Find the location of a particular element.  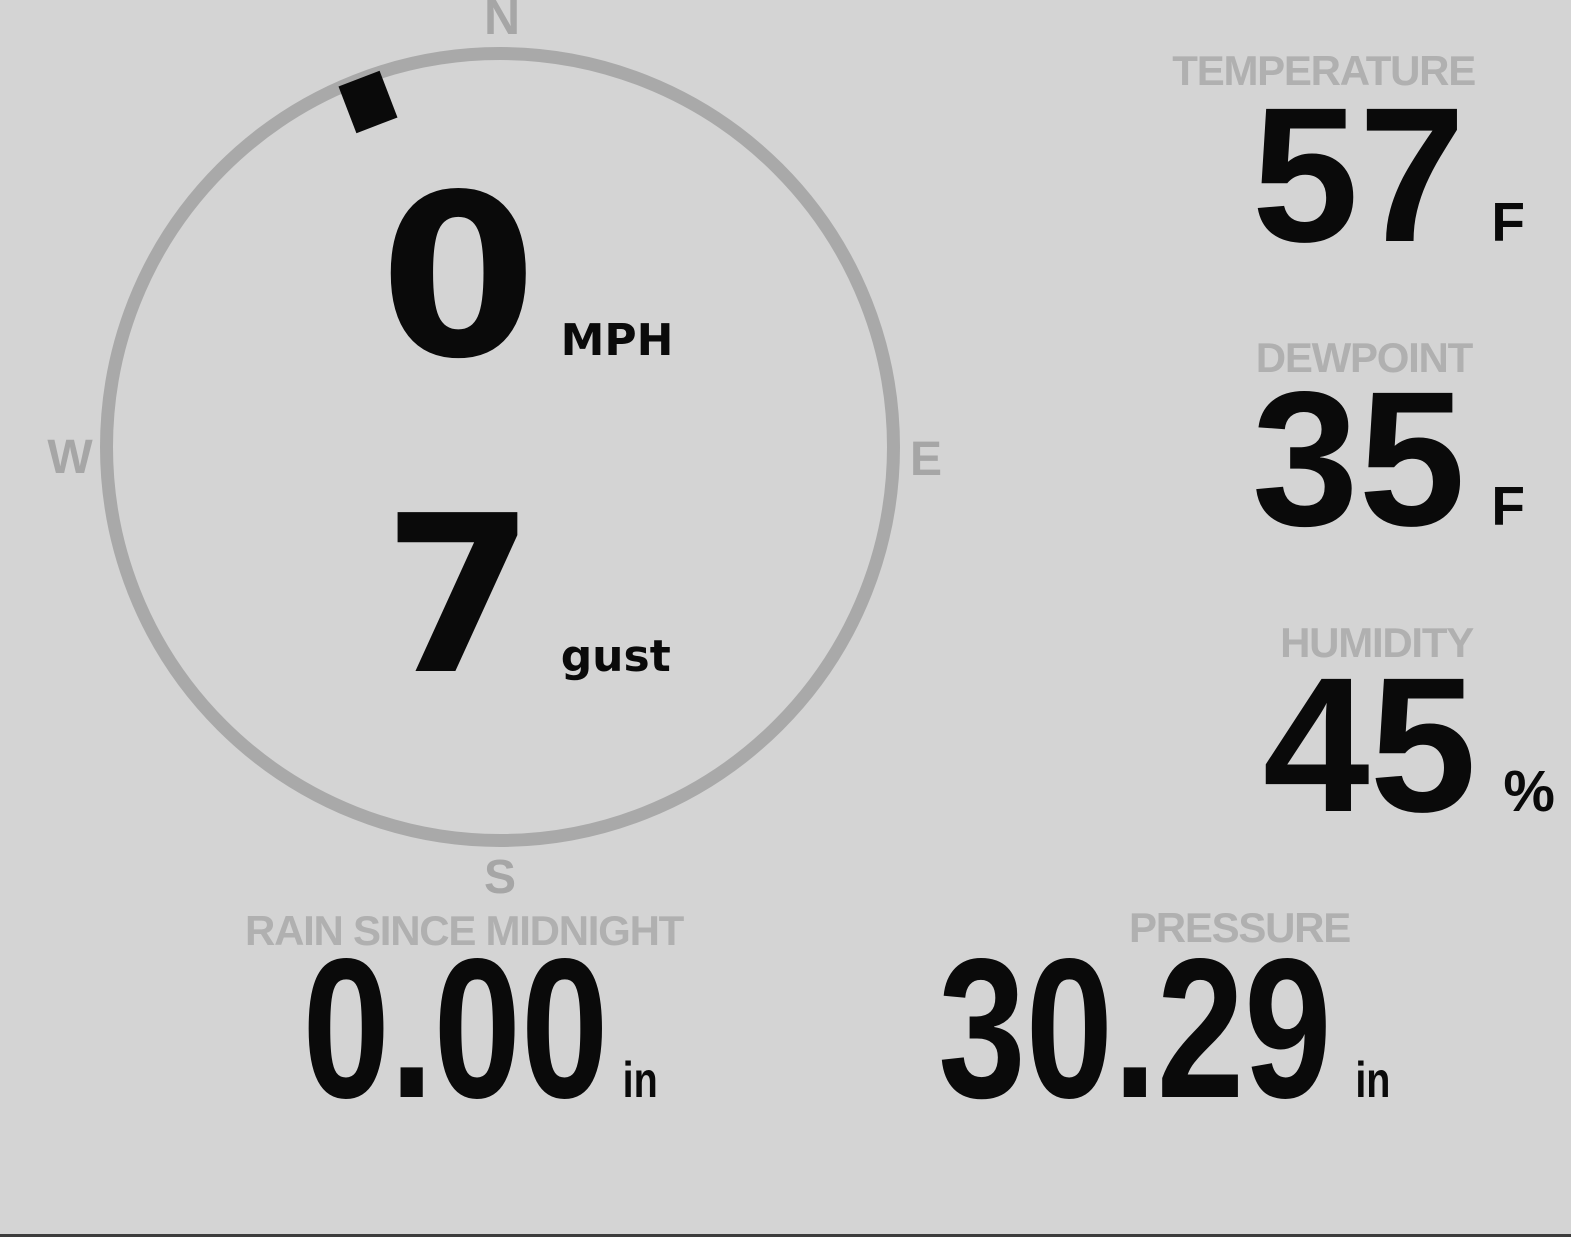

pressure-value: 30.29 is located at coordinates (1134, 1029).